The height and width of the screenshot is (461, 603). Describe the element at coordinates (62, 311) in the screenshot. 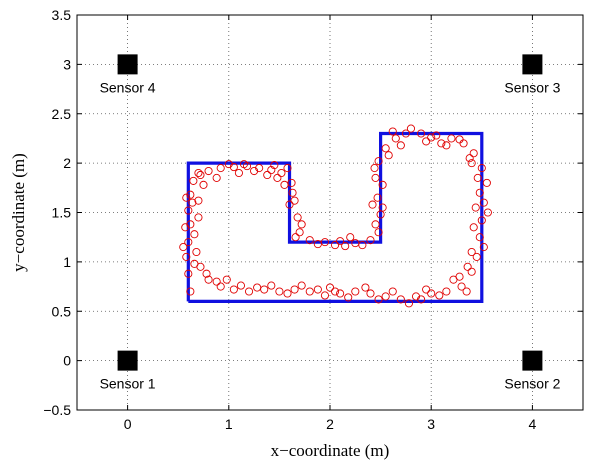

I see `y-tick-label: 0.5` at that location.